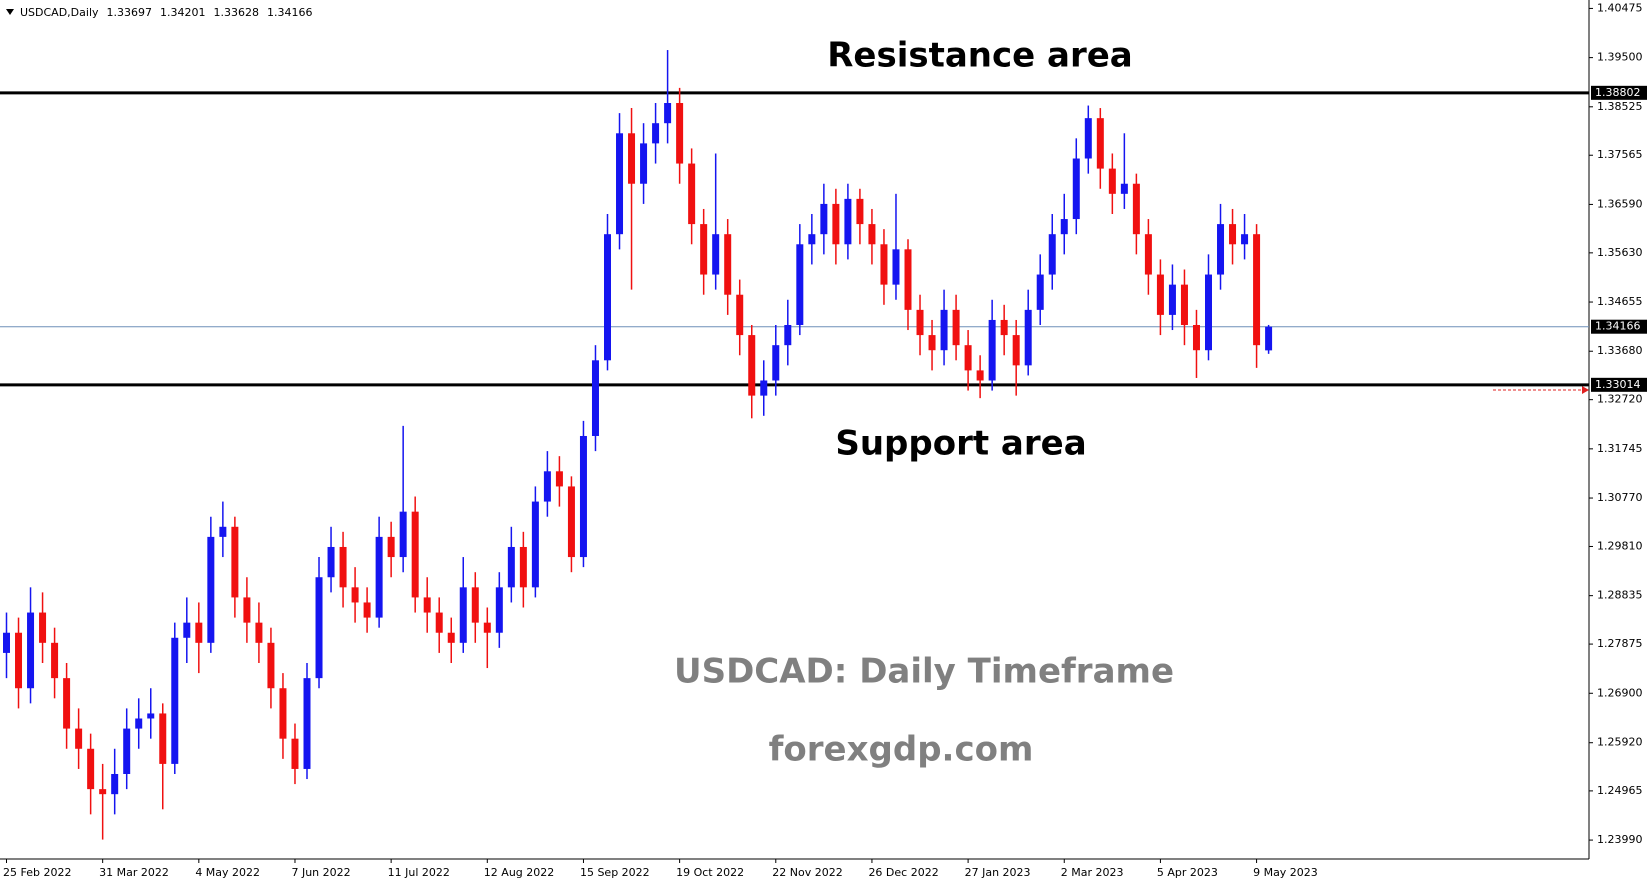 Image resolution: width=1649 pixels, height=884 pixels. Describe the element at coordinates (1620, 57) in the screenshot. I see `y-tick-label: 1.39500` at that location.